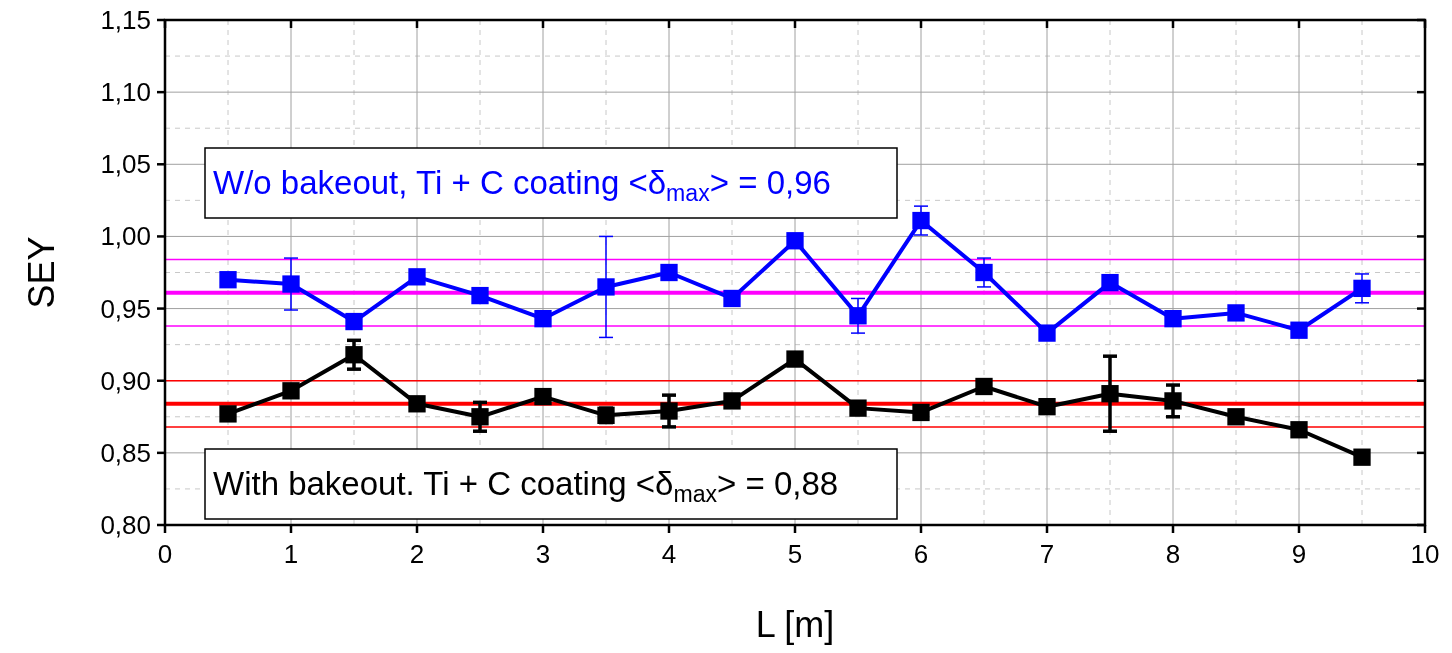 This screenshot has height=653, width=1452. Describe the element at coordinates (41, 272) in the screenshot. I see `y-axis-title: SEY` at that location.